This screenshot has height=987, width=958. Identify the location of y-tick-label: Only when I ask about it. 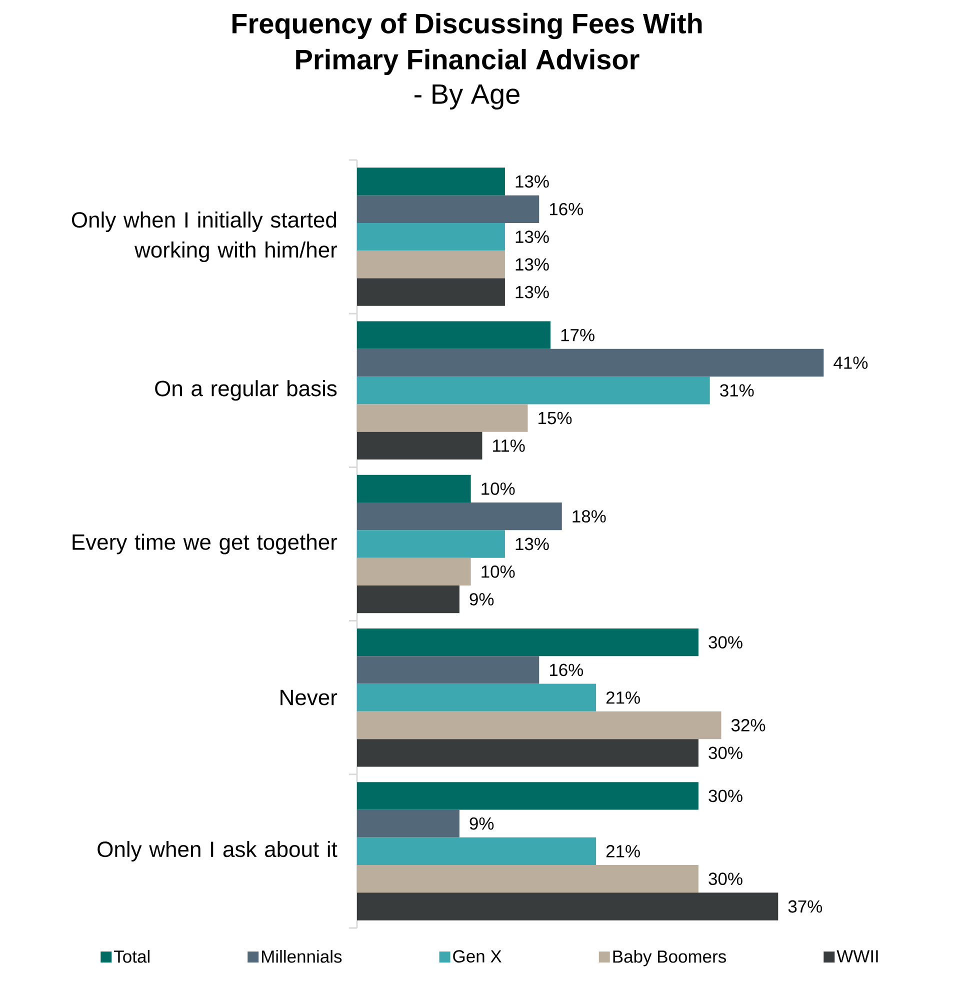
(218, 851).